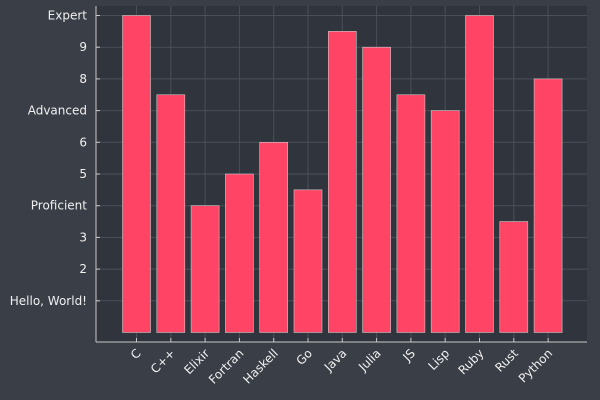 Image resolution: width=600 pixels, height=400 pixels. Describe the element at coordinates (226, 366) in the screenshot. I see `x-tick-label: Fortran` at that location.